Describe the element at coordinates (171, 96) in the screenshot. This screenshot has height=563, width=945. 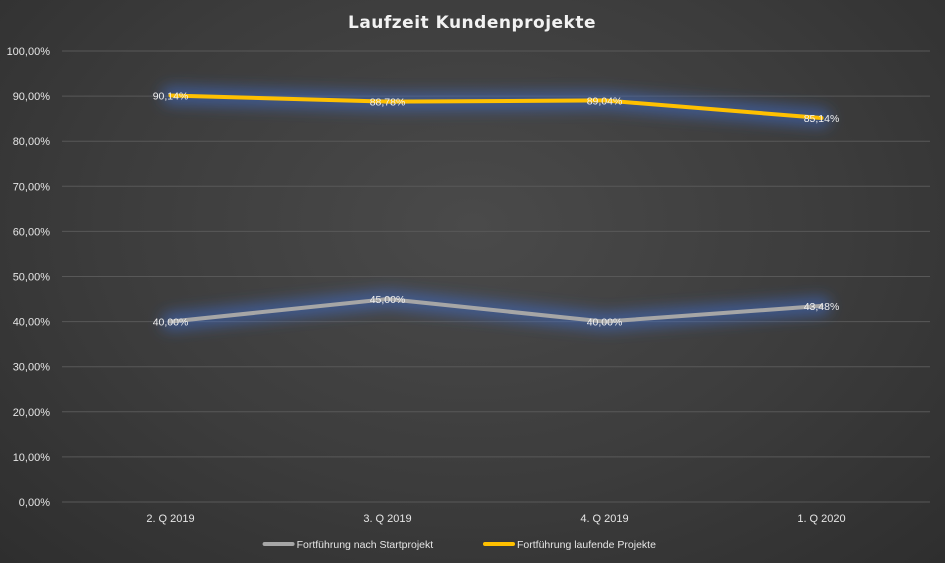
I see `data-label: 90,14%` at that location.